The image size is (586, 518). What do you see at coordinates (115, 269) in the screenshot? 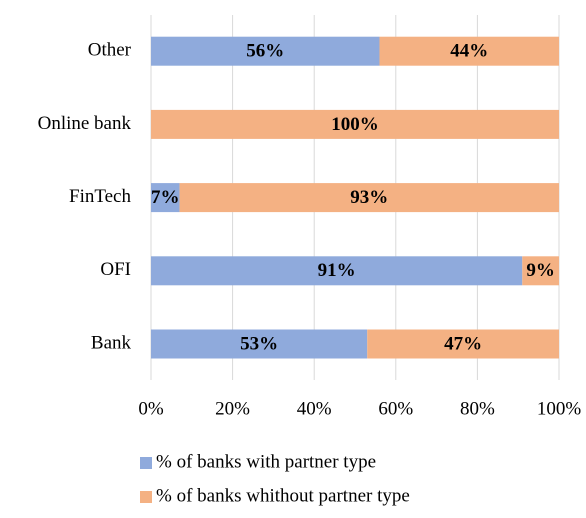
I see `y-tick-label: OFI` at bounding box center [115, 269].